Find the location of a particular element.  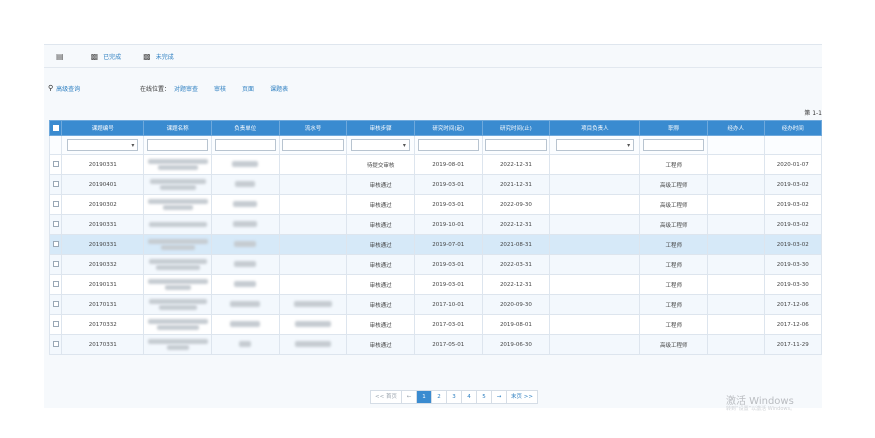

tab-completed: ▩ 已完成 is located at coordinates (106, 56).